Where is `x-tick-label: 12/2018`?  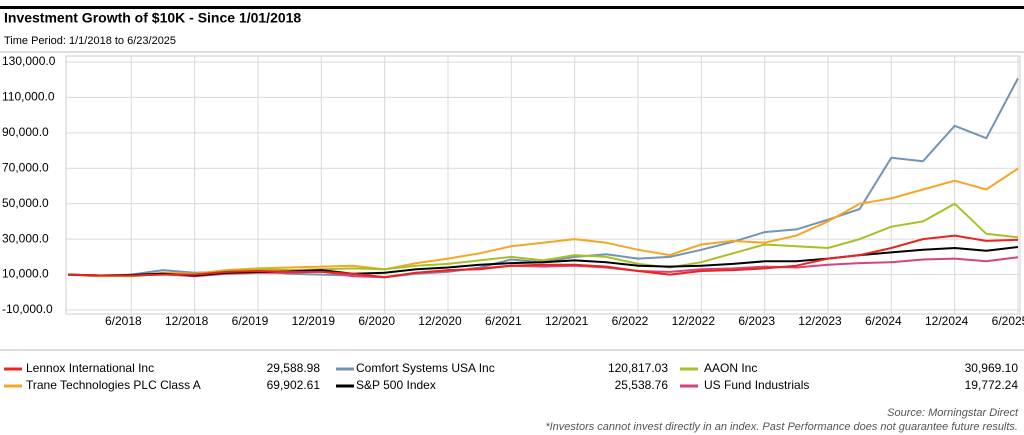 x-tick-label: 12/2018 is located at coordinates (187, 321).